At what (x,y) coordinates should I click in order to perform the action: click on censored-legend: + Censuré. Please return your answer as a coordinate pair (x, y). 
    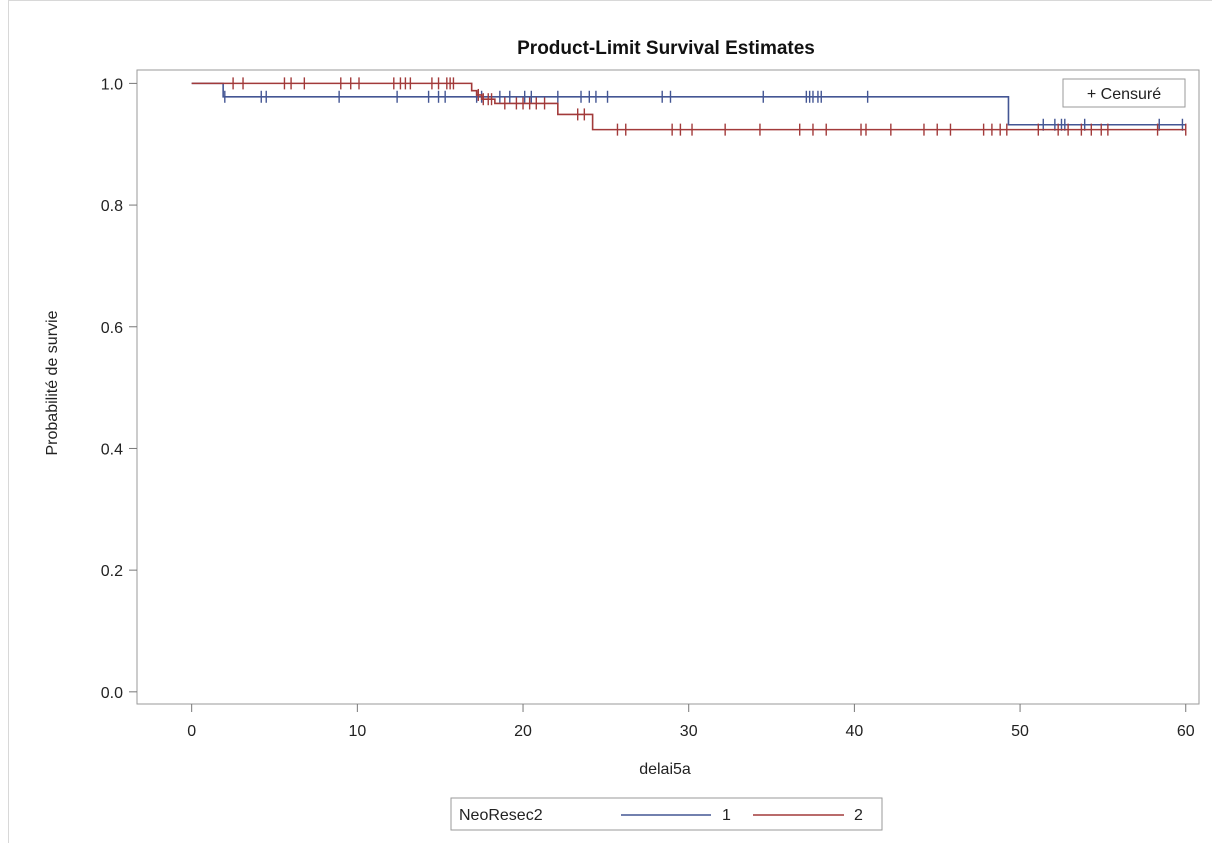
    Looking at the image, I should click on (1124, 93).